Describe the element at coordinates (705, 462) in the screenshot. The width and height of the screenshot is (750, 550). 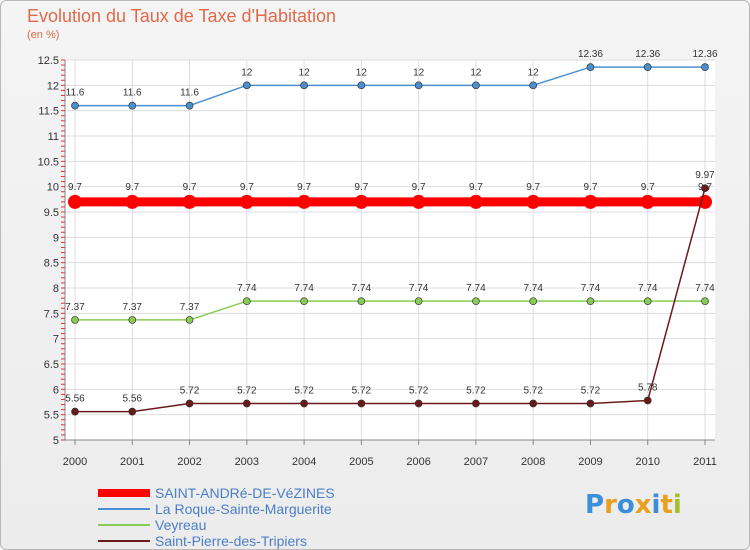
I see `x-tick-label: 2011` at that location.